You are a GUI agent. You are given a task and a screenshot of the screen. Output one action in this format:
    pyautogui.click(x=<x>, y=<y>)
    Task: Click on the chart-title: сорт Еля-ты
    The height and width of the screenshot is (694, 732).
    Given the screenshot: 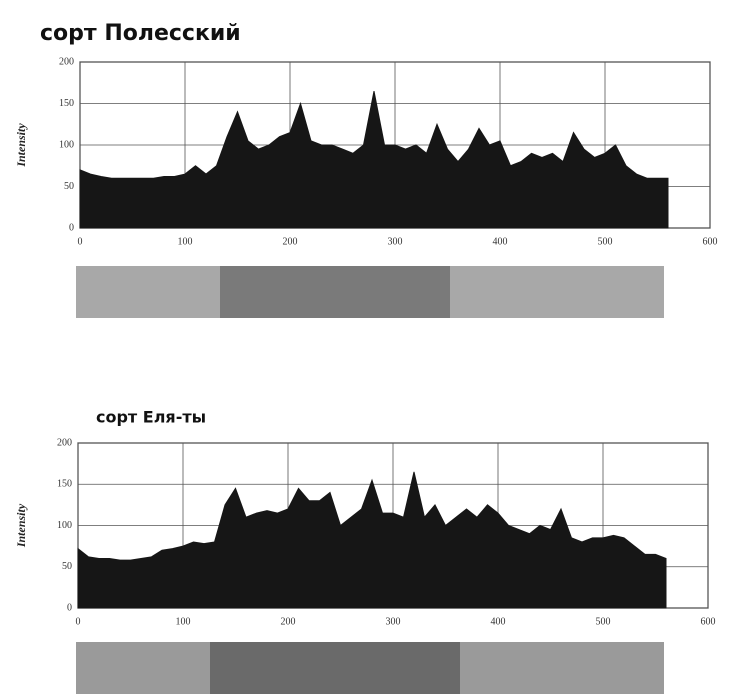 What is the action you would take?
    pyautogui.click(x=151, y=417)
    